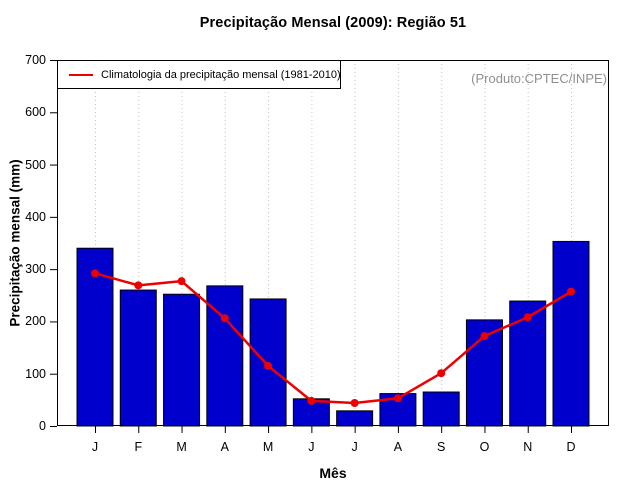  I want to click on source-annotation: (Produto:CPTEC/INPE), so click(539, 78).